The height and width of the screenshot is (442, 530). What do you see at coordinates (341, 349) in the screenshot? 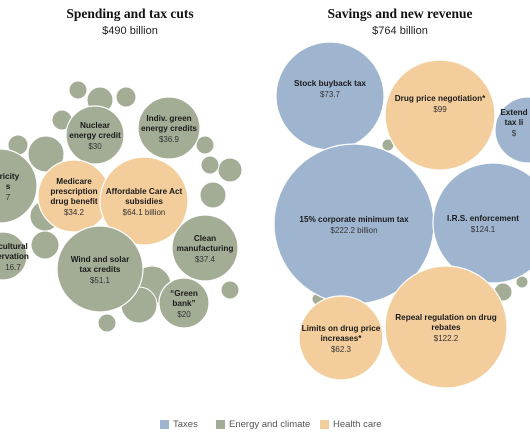
I see `bubble-value: $62.3` at bounding box center [341, 349].